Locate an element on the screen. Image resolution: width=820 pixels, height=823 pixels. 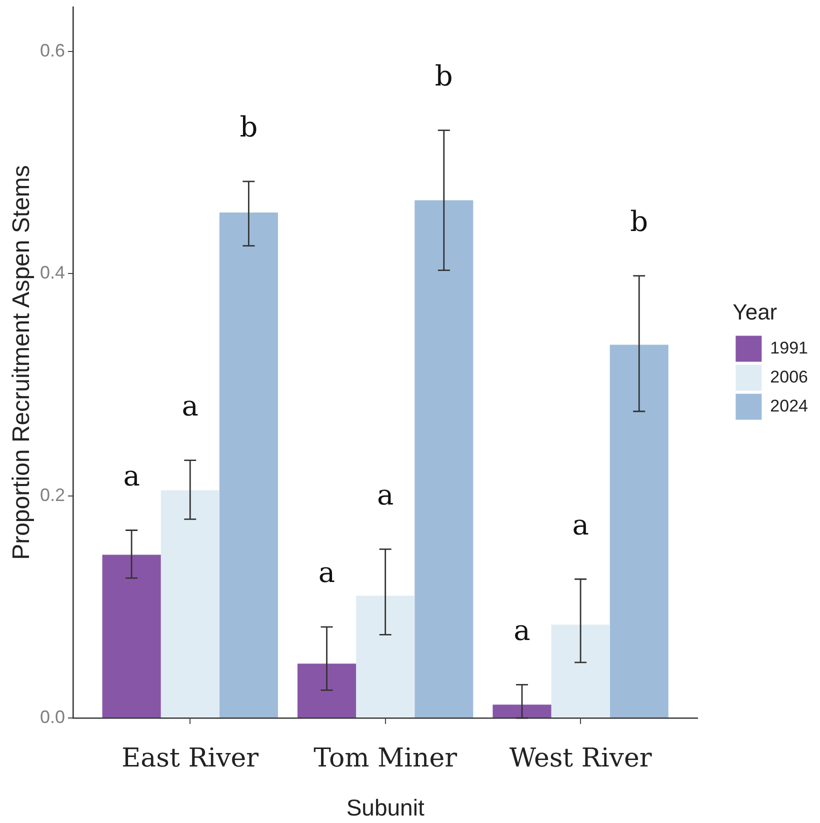
legend-label: 2006 is located at coordinates (789, 376).